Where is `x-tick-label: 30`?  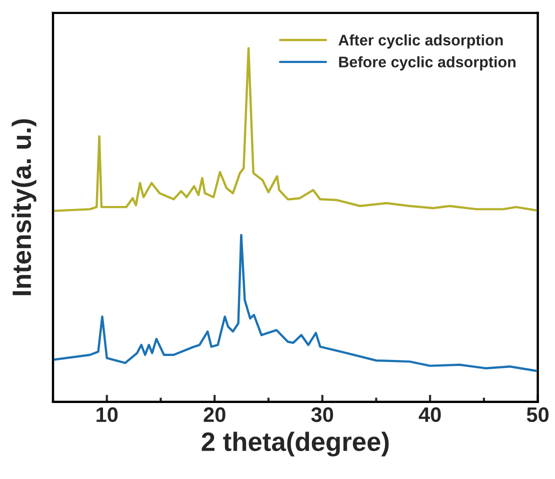
x-tick-label: 30 is located at coordinates (322, 414).